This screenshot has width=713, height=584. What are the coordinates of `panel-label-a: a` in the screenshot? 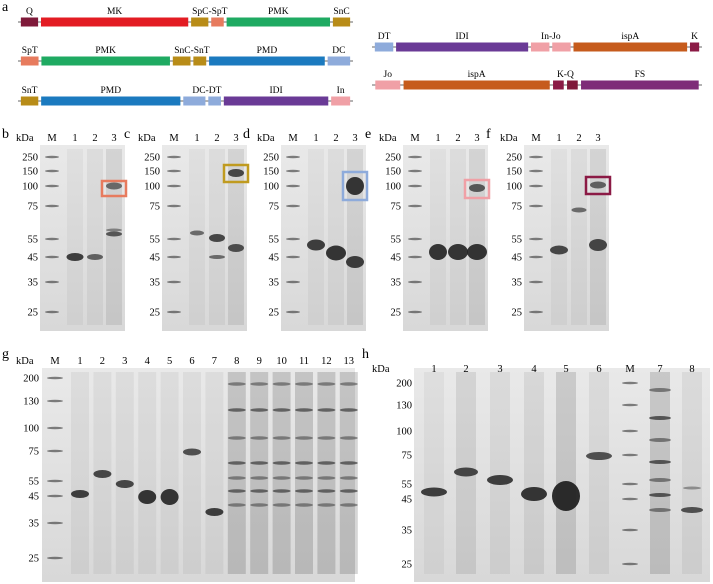 It's located at (5, 7).